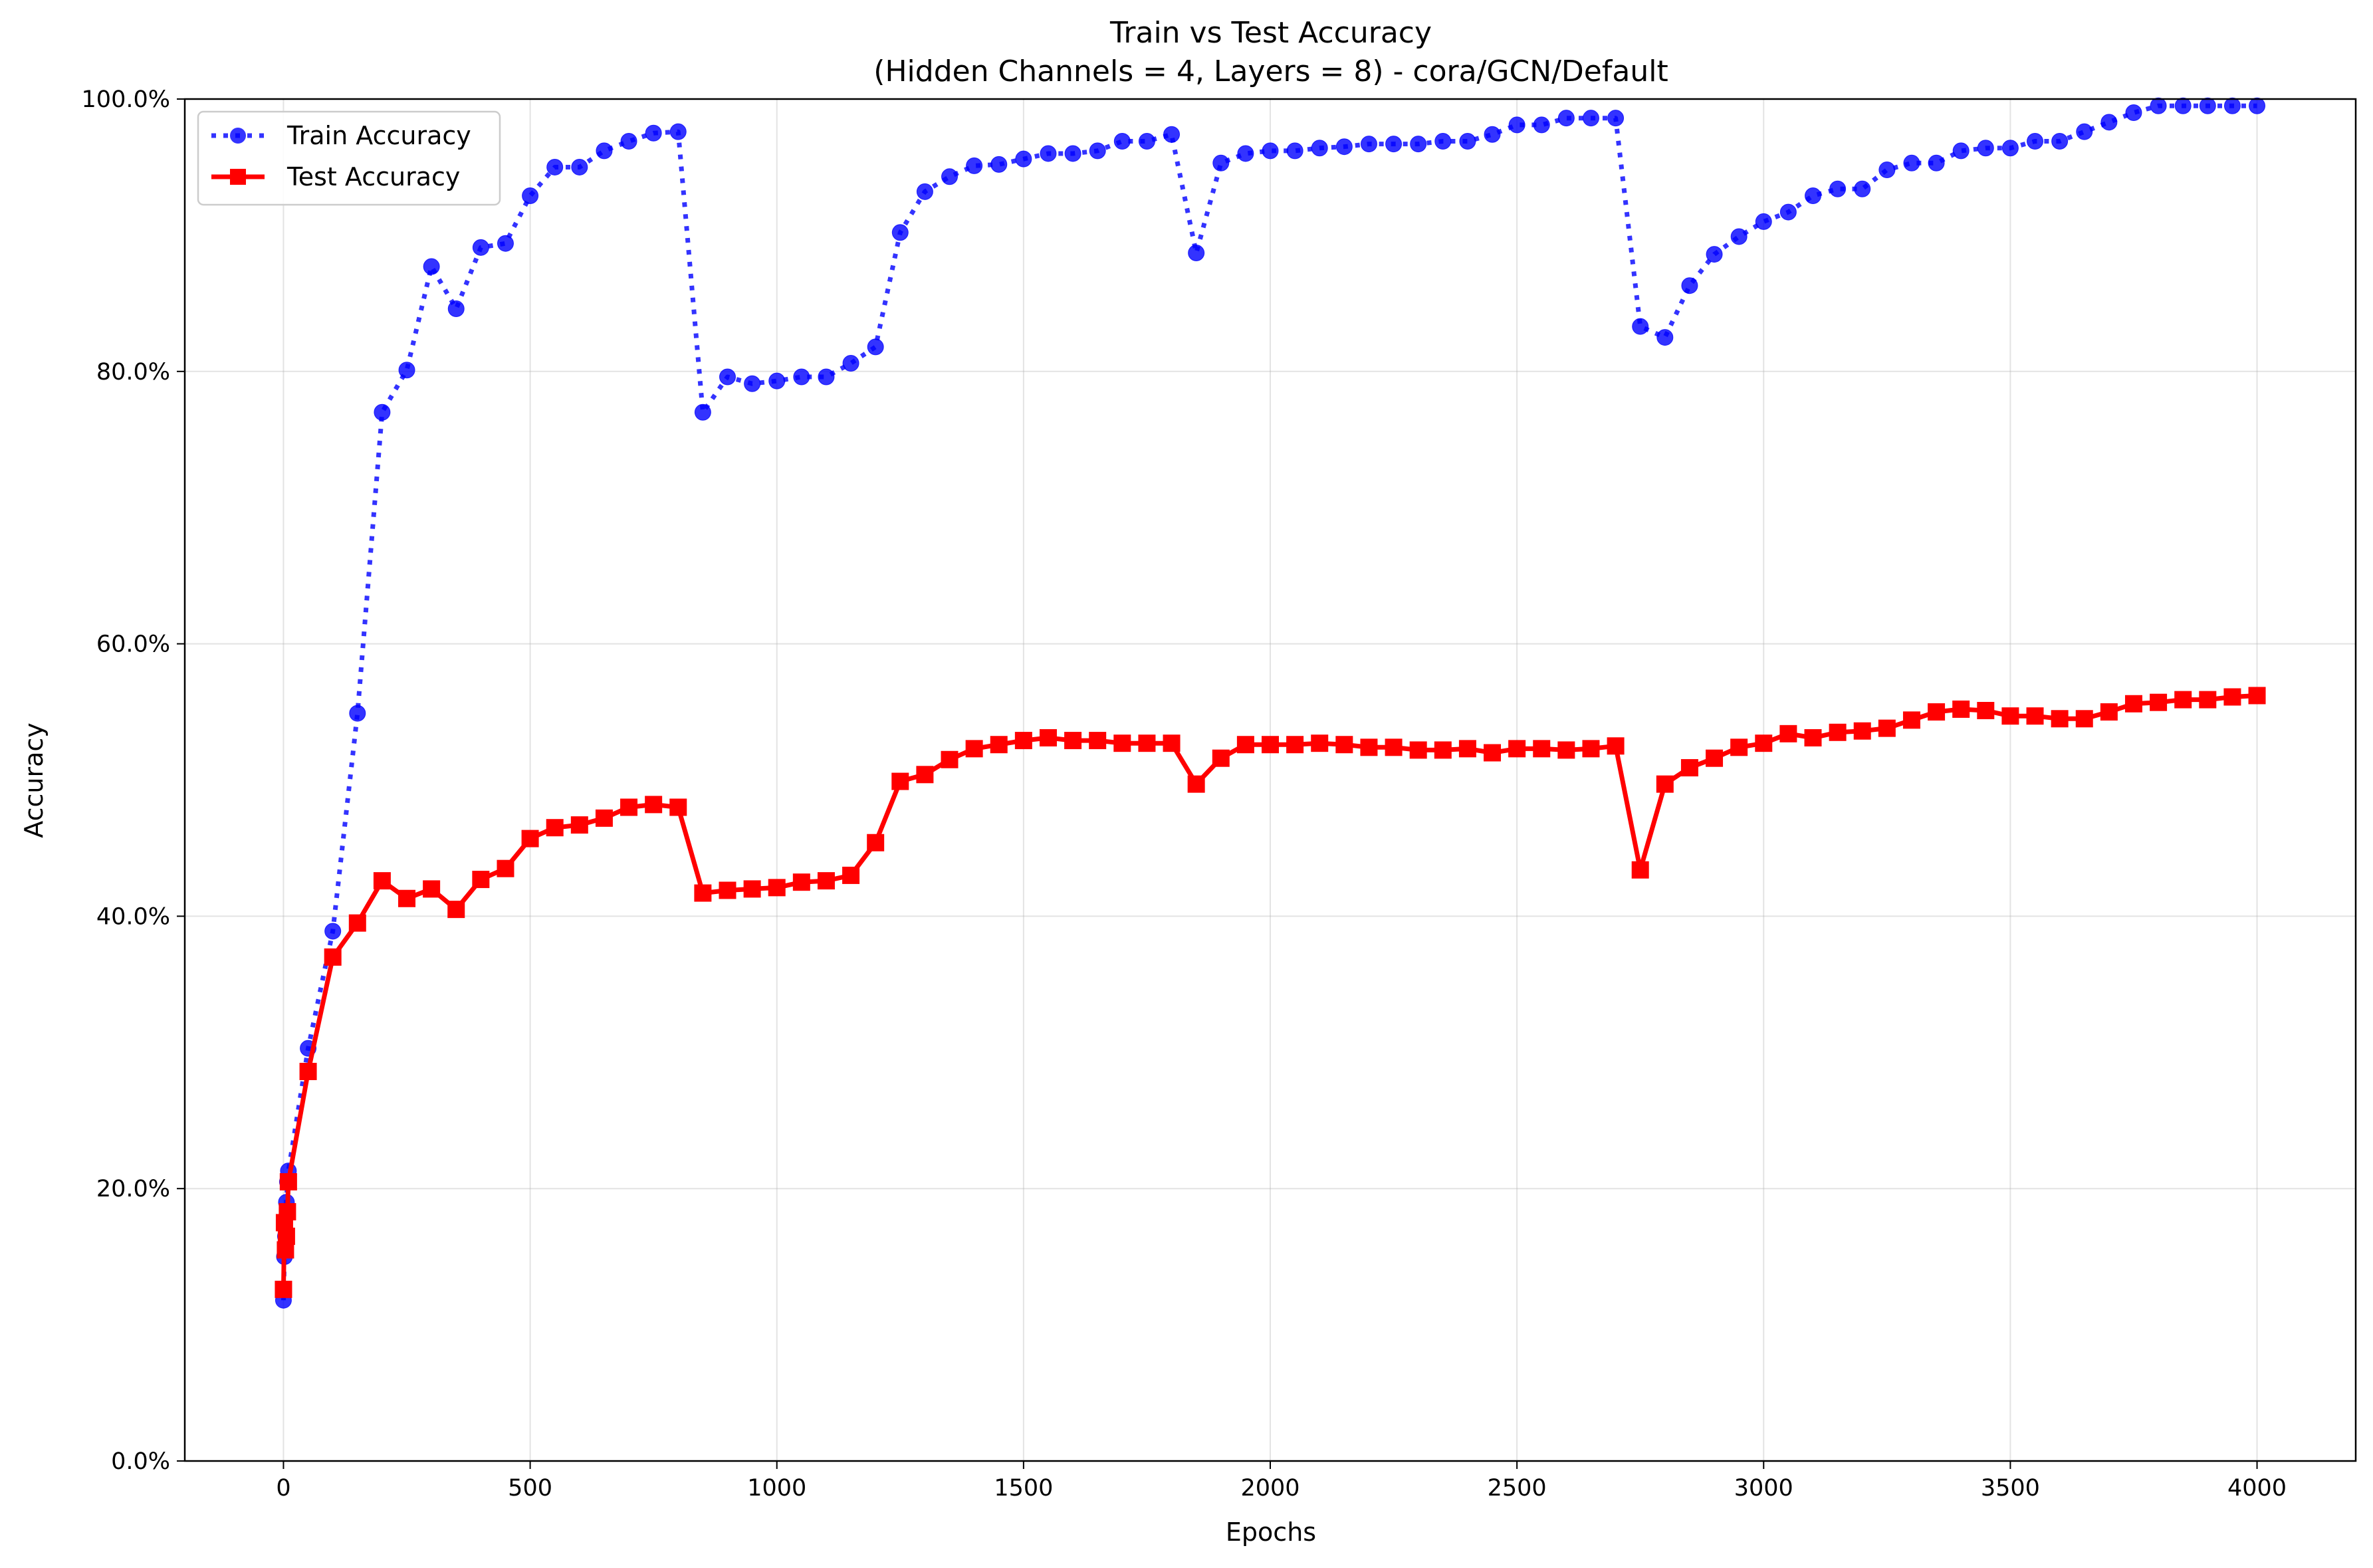  I want to click on y-tick-label: 60.0%, so click(133, 644).